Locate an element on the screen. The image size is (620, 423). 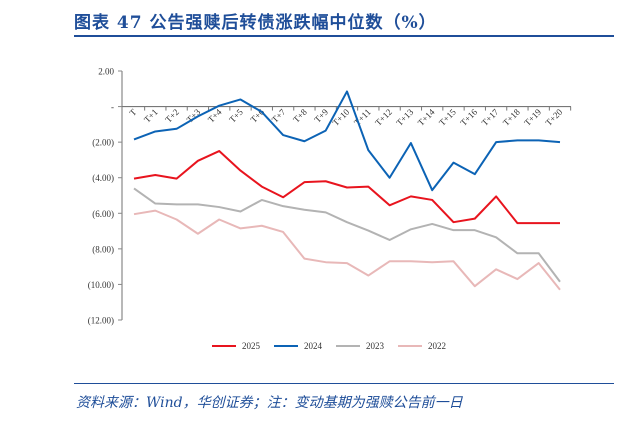
legend-label-2022: 2022 is located at coordinates (437, 346).